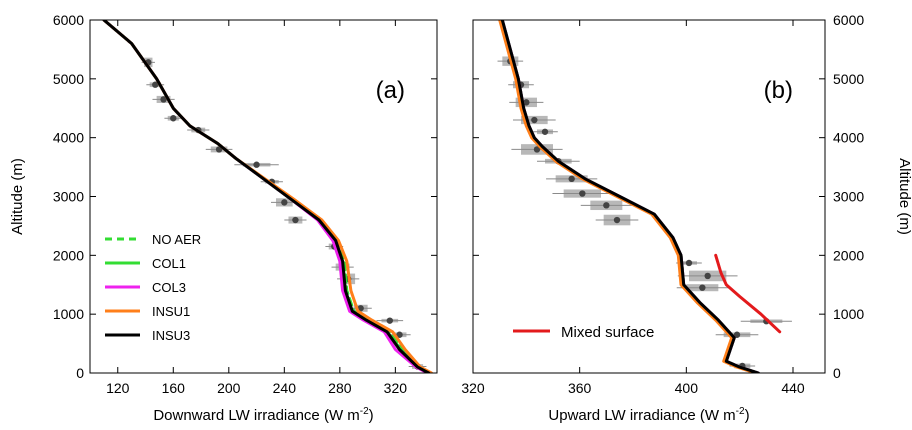  I want to click on x-tick-label: 400, so click(687, 388).